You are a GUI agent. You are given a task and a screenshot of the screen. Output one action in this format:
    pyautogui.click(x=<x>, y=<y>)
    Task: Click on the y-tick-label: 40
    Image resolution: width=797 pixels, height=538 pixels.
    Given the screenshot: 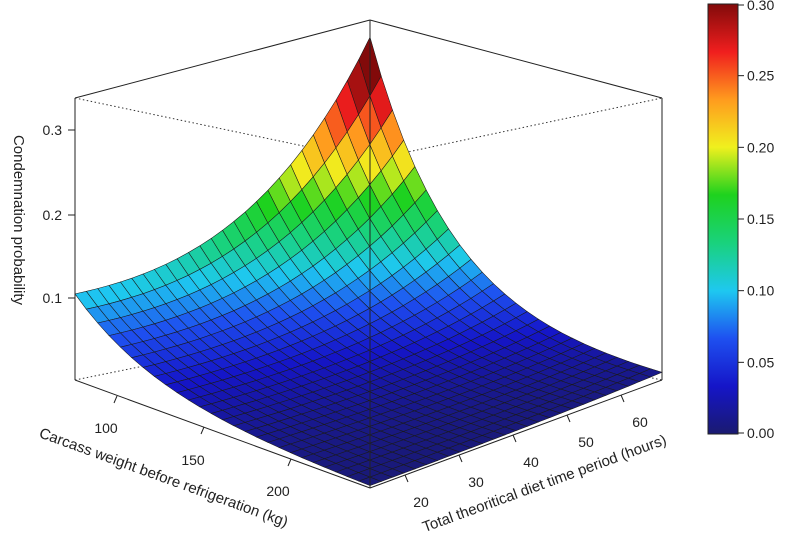 What is the action you would take?
    pyautogui.click(x=531, y=462)
    